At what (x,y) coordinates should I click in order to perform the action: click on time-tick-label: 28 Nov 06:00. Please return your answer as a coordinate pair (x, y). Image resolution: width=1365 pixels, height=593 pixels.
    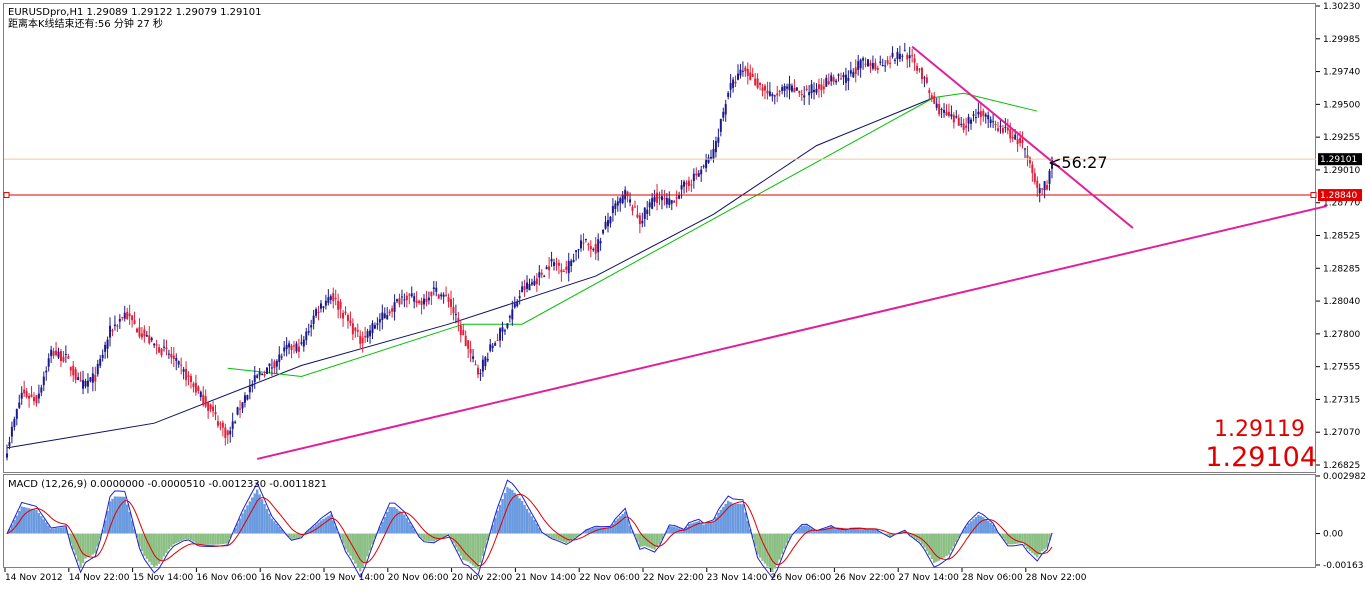
    Looking at the image, I should click on (992, 578).